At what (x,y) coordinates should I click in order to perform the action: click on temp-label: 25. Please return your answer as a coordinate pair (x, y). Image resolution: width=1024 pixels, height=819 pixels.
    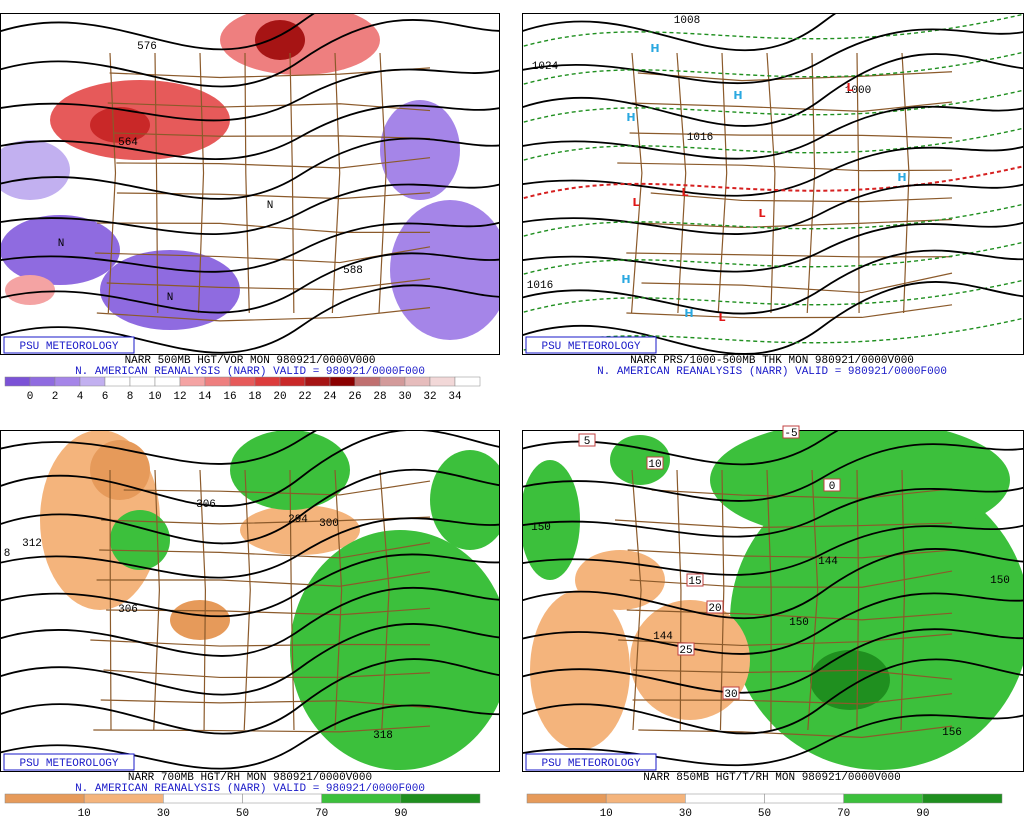
    Looking at the image, I should click on (685, 651).